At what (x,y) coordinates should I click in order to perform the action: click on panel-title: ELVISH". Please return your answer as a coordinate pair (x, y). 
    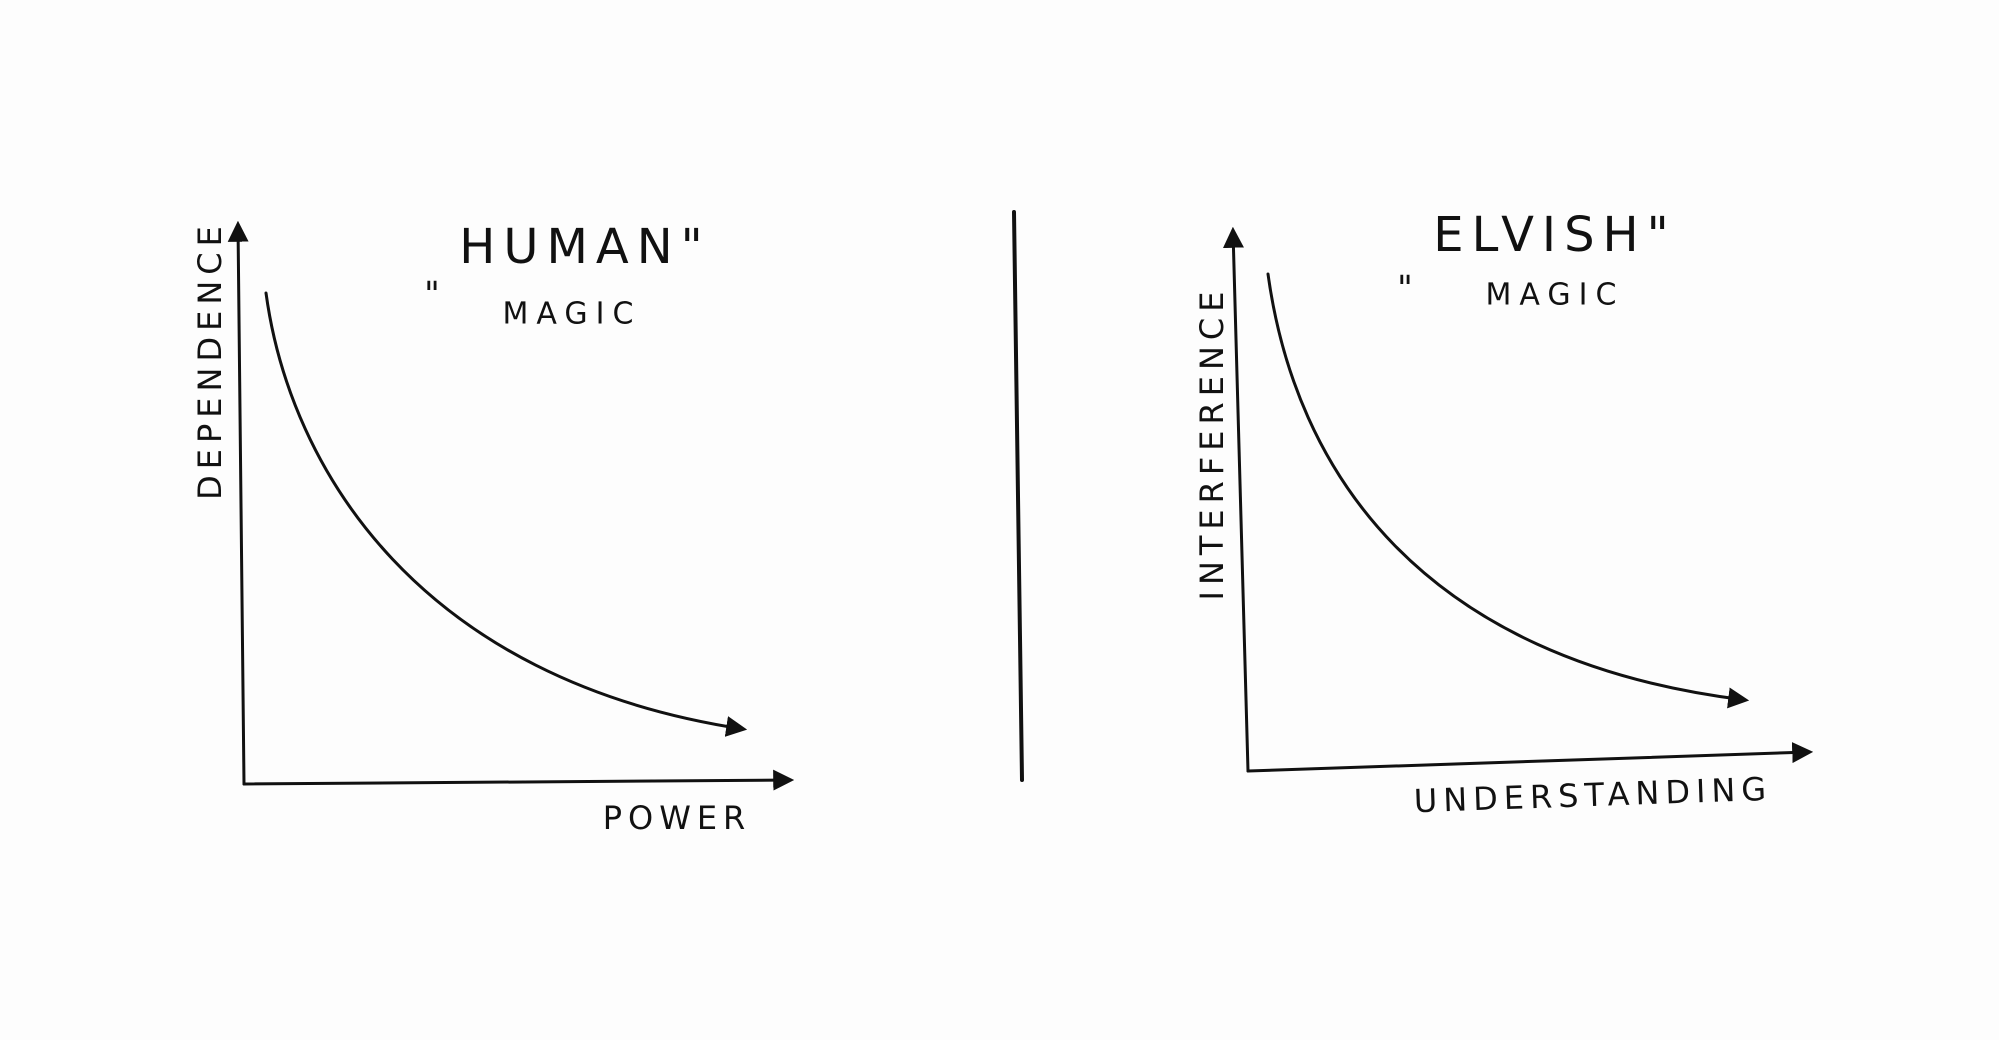
    Looking at the image, I should click on (1554, 235).